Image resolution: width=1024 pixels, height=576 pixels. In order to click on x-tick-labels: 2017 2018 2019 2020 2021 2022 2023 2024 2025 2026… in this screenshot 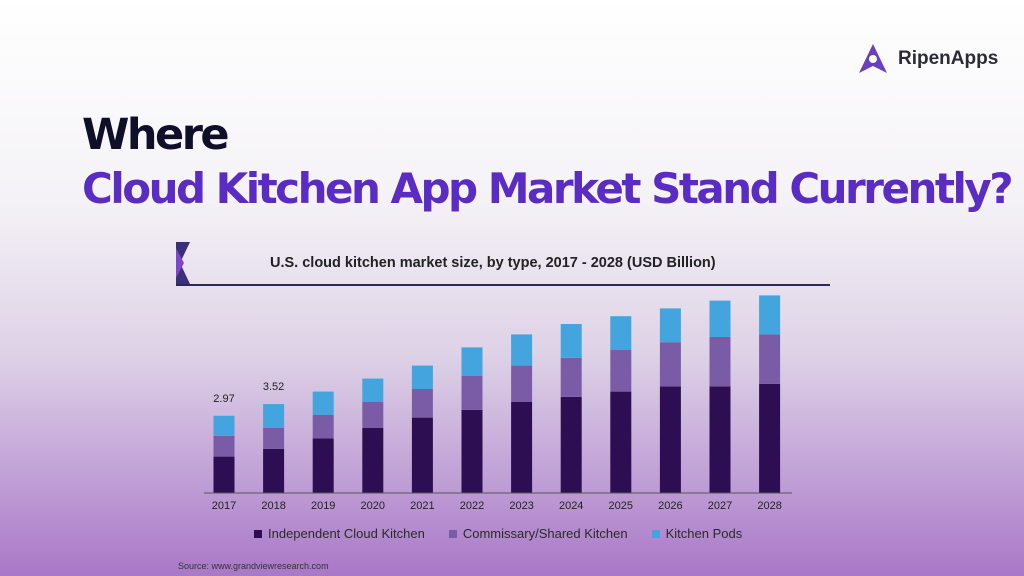, I will do `click(497, 506)`.